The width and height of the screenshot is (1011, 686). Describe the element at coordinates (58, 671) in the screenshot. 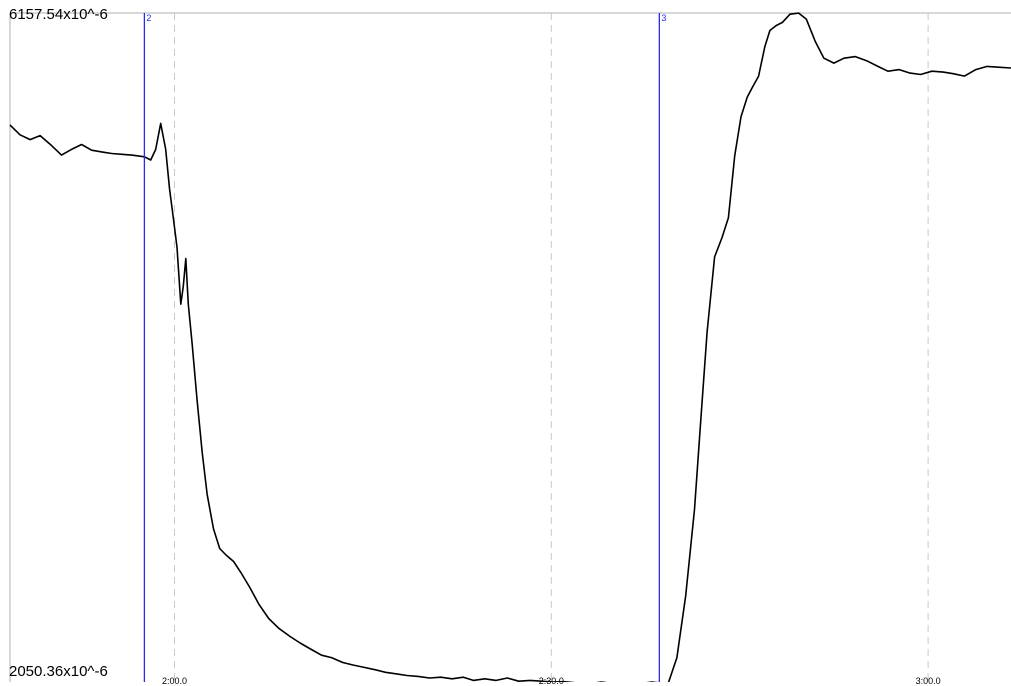

I see `y-min-label: 2050.36x10^-6` at that location.